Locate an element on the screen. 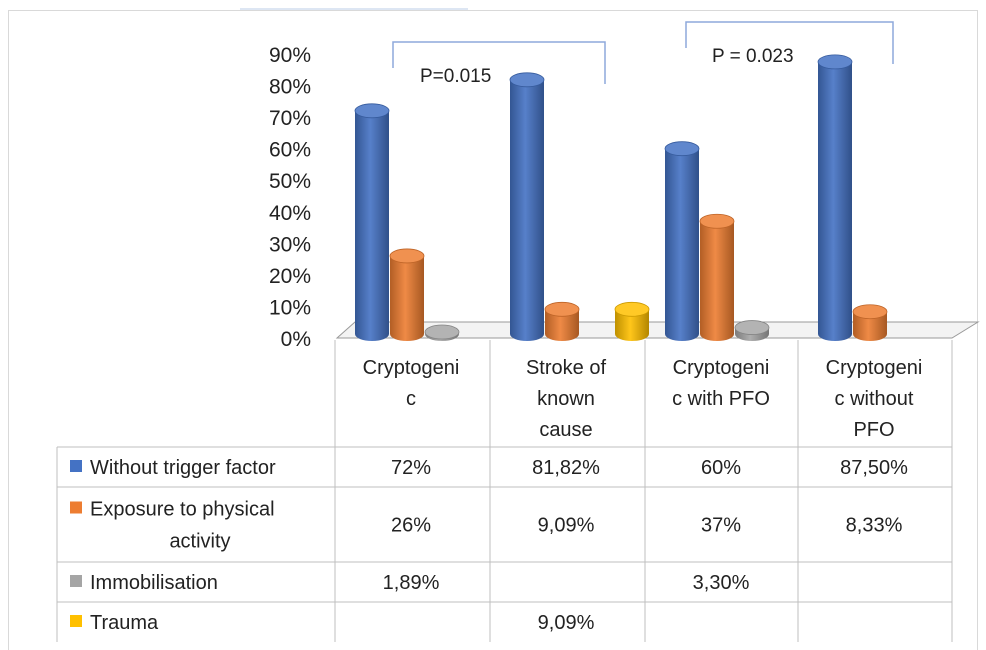  category-label: c without is located at coordinates (874, 399).